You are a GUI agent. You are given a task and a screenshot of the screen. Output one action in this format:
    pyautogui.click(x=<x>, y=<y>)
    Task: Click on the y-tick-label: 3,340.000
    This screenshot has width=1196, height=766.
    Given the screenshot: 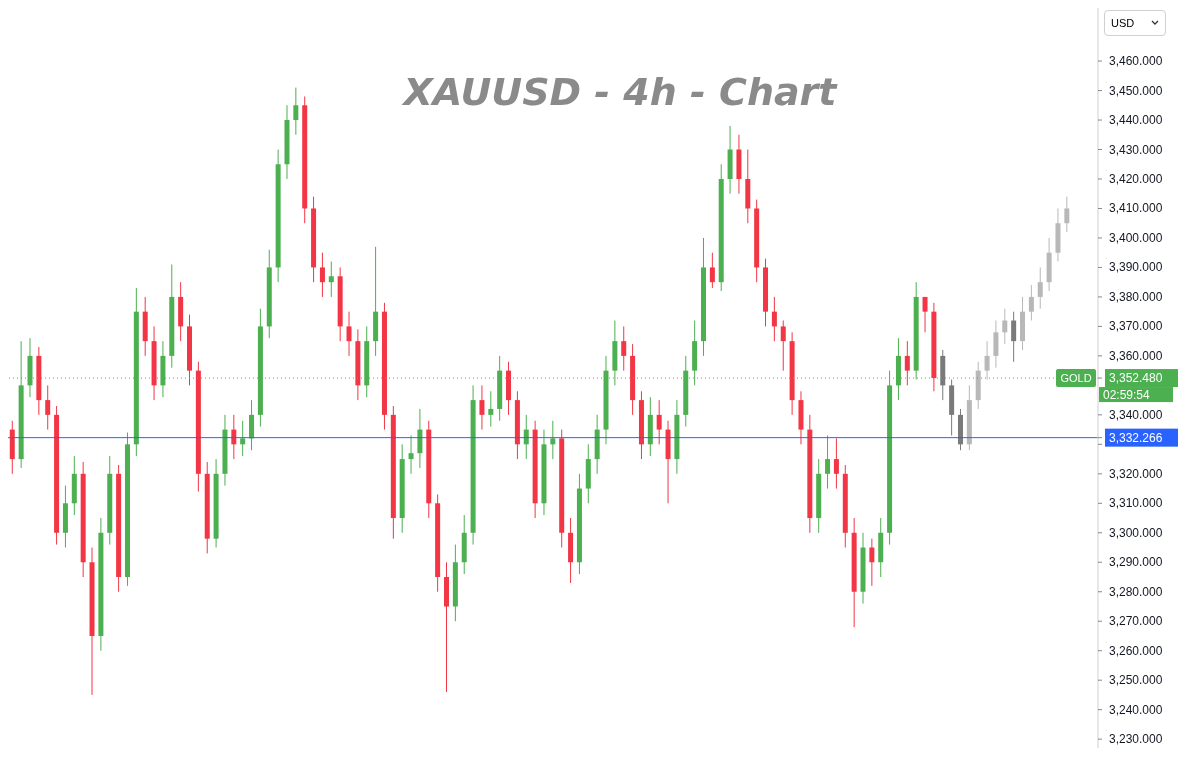 What is the action you would take?
    pyautogui.click(x=1136, y=414)
    